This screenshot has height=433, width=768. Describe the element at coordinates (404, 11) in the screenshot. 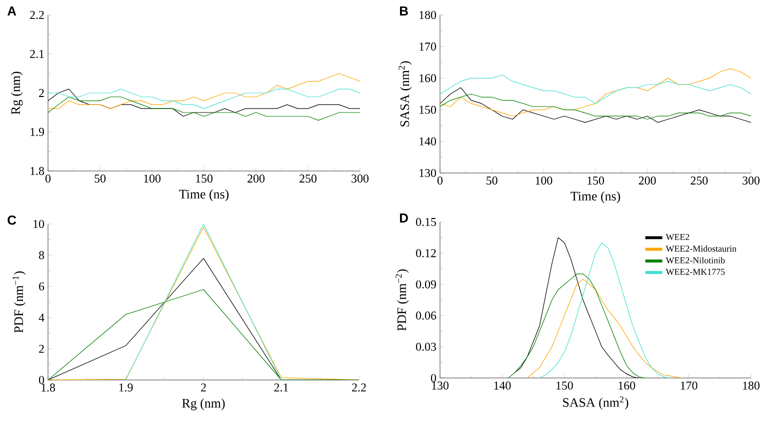

I see `chart-title: B` at that location.